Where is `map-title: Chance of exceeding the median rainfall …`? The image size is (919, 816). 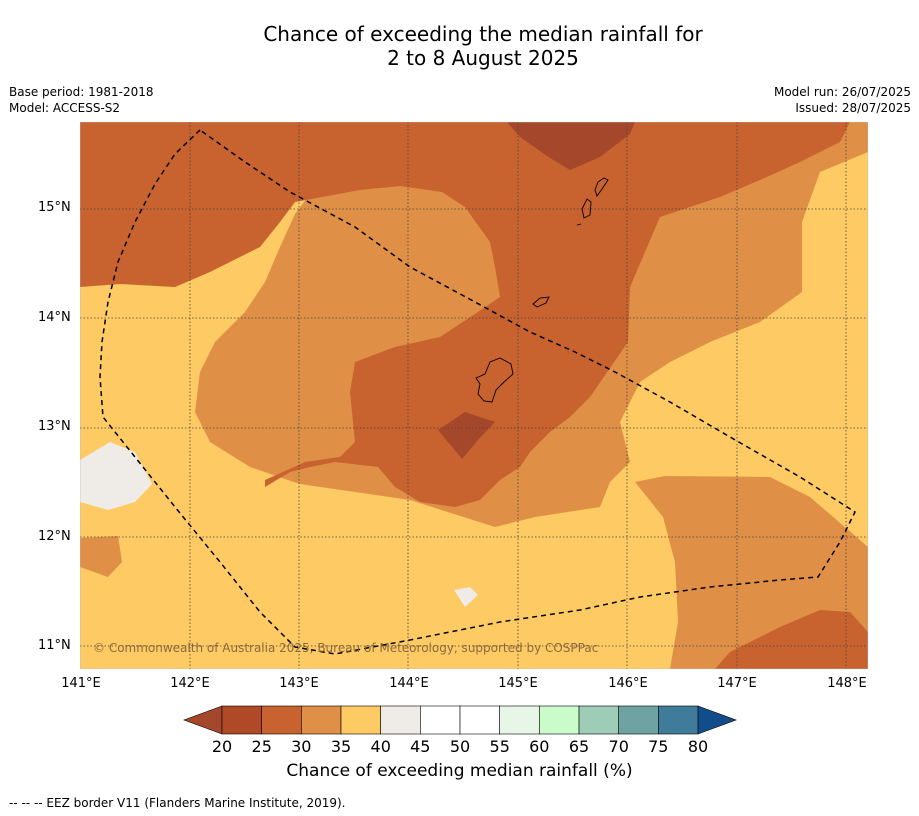 map-title: Chance of exceeding the median rainfall … is located at coordinates (459, 46).